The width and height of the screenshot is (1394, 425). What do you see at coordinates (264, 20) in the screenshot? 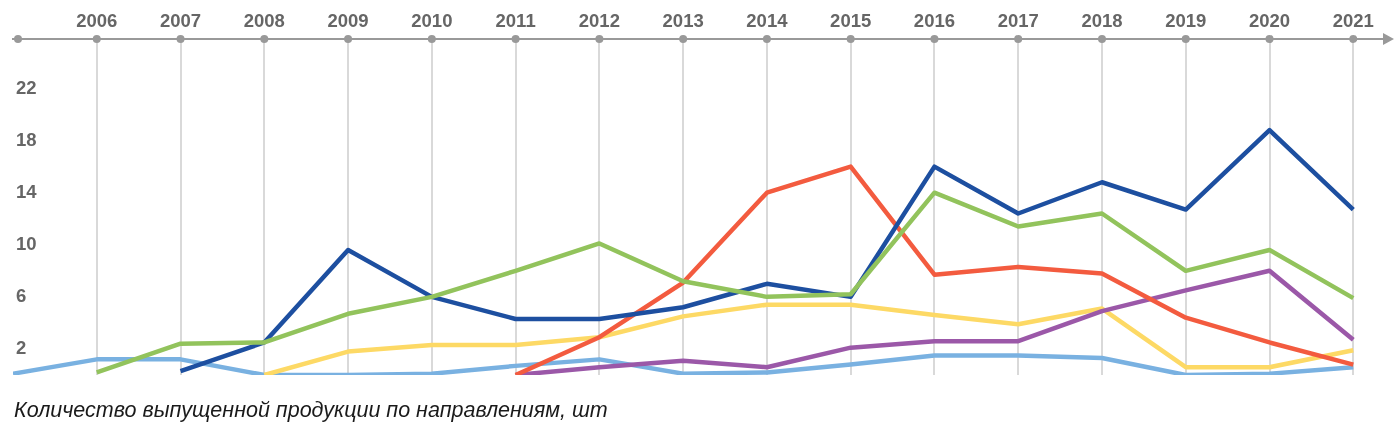
I see `x-tick-label: 2008` at bounding box center [264, 20].